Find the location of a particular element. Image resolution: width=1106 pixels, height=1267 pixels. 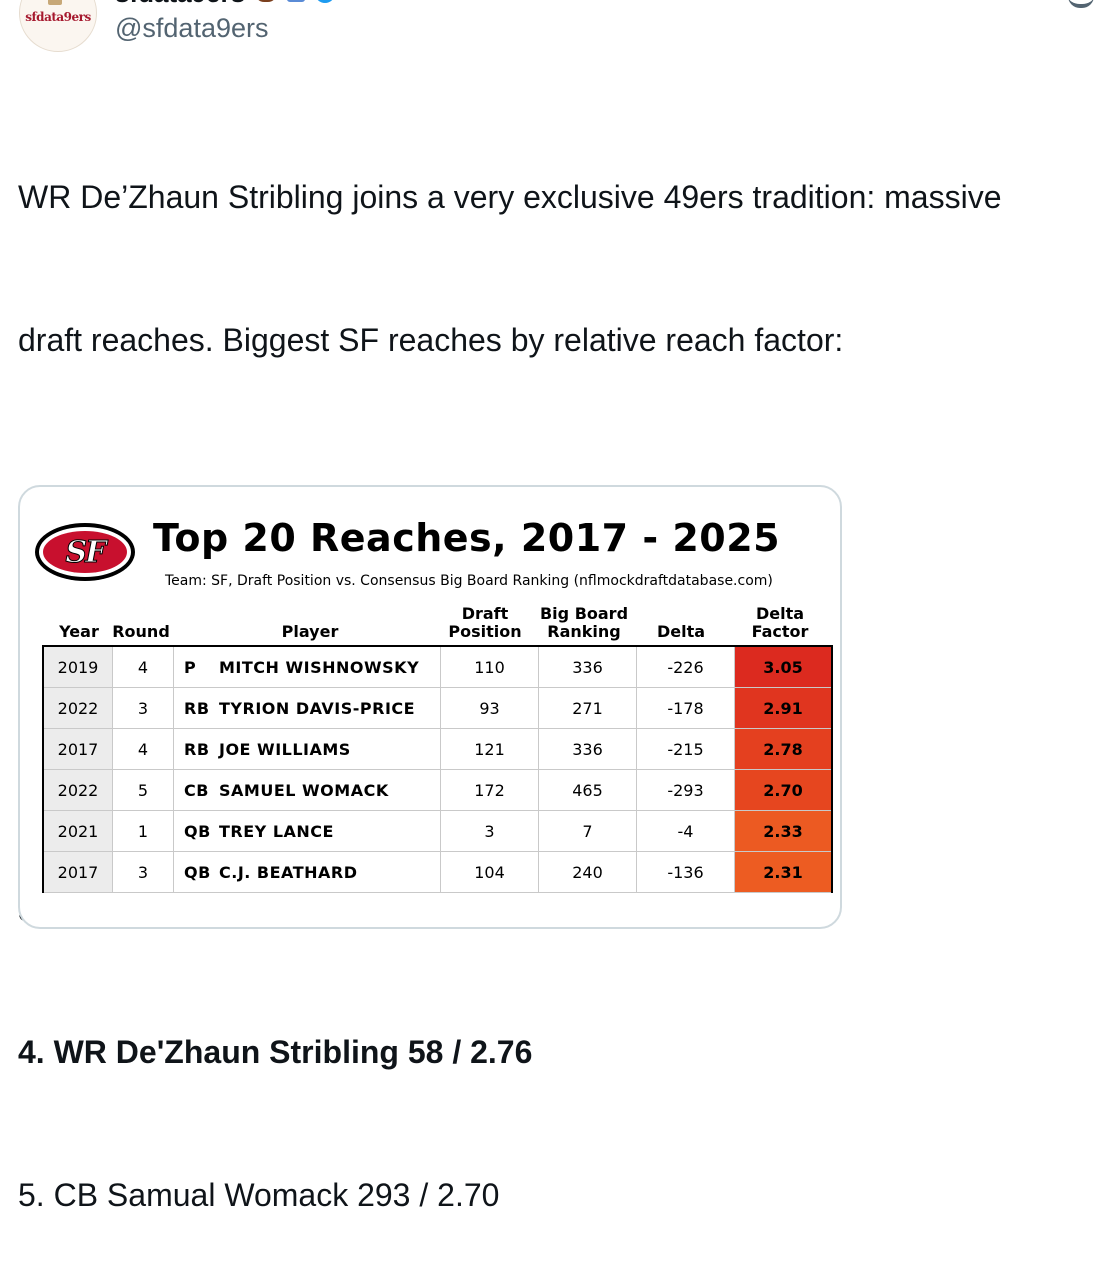

player-name: MITCH WISHNOWSKY is located at coordinates (319, 667).